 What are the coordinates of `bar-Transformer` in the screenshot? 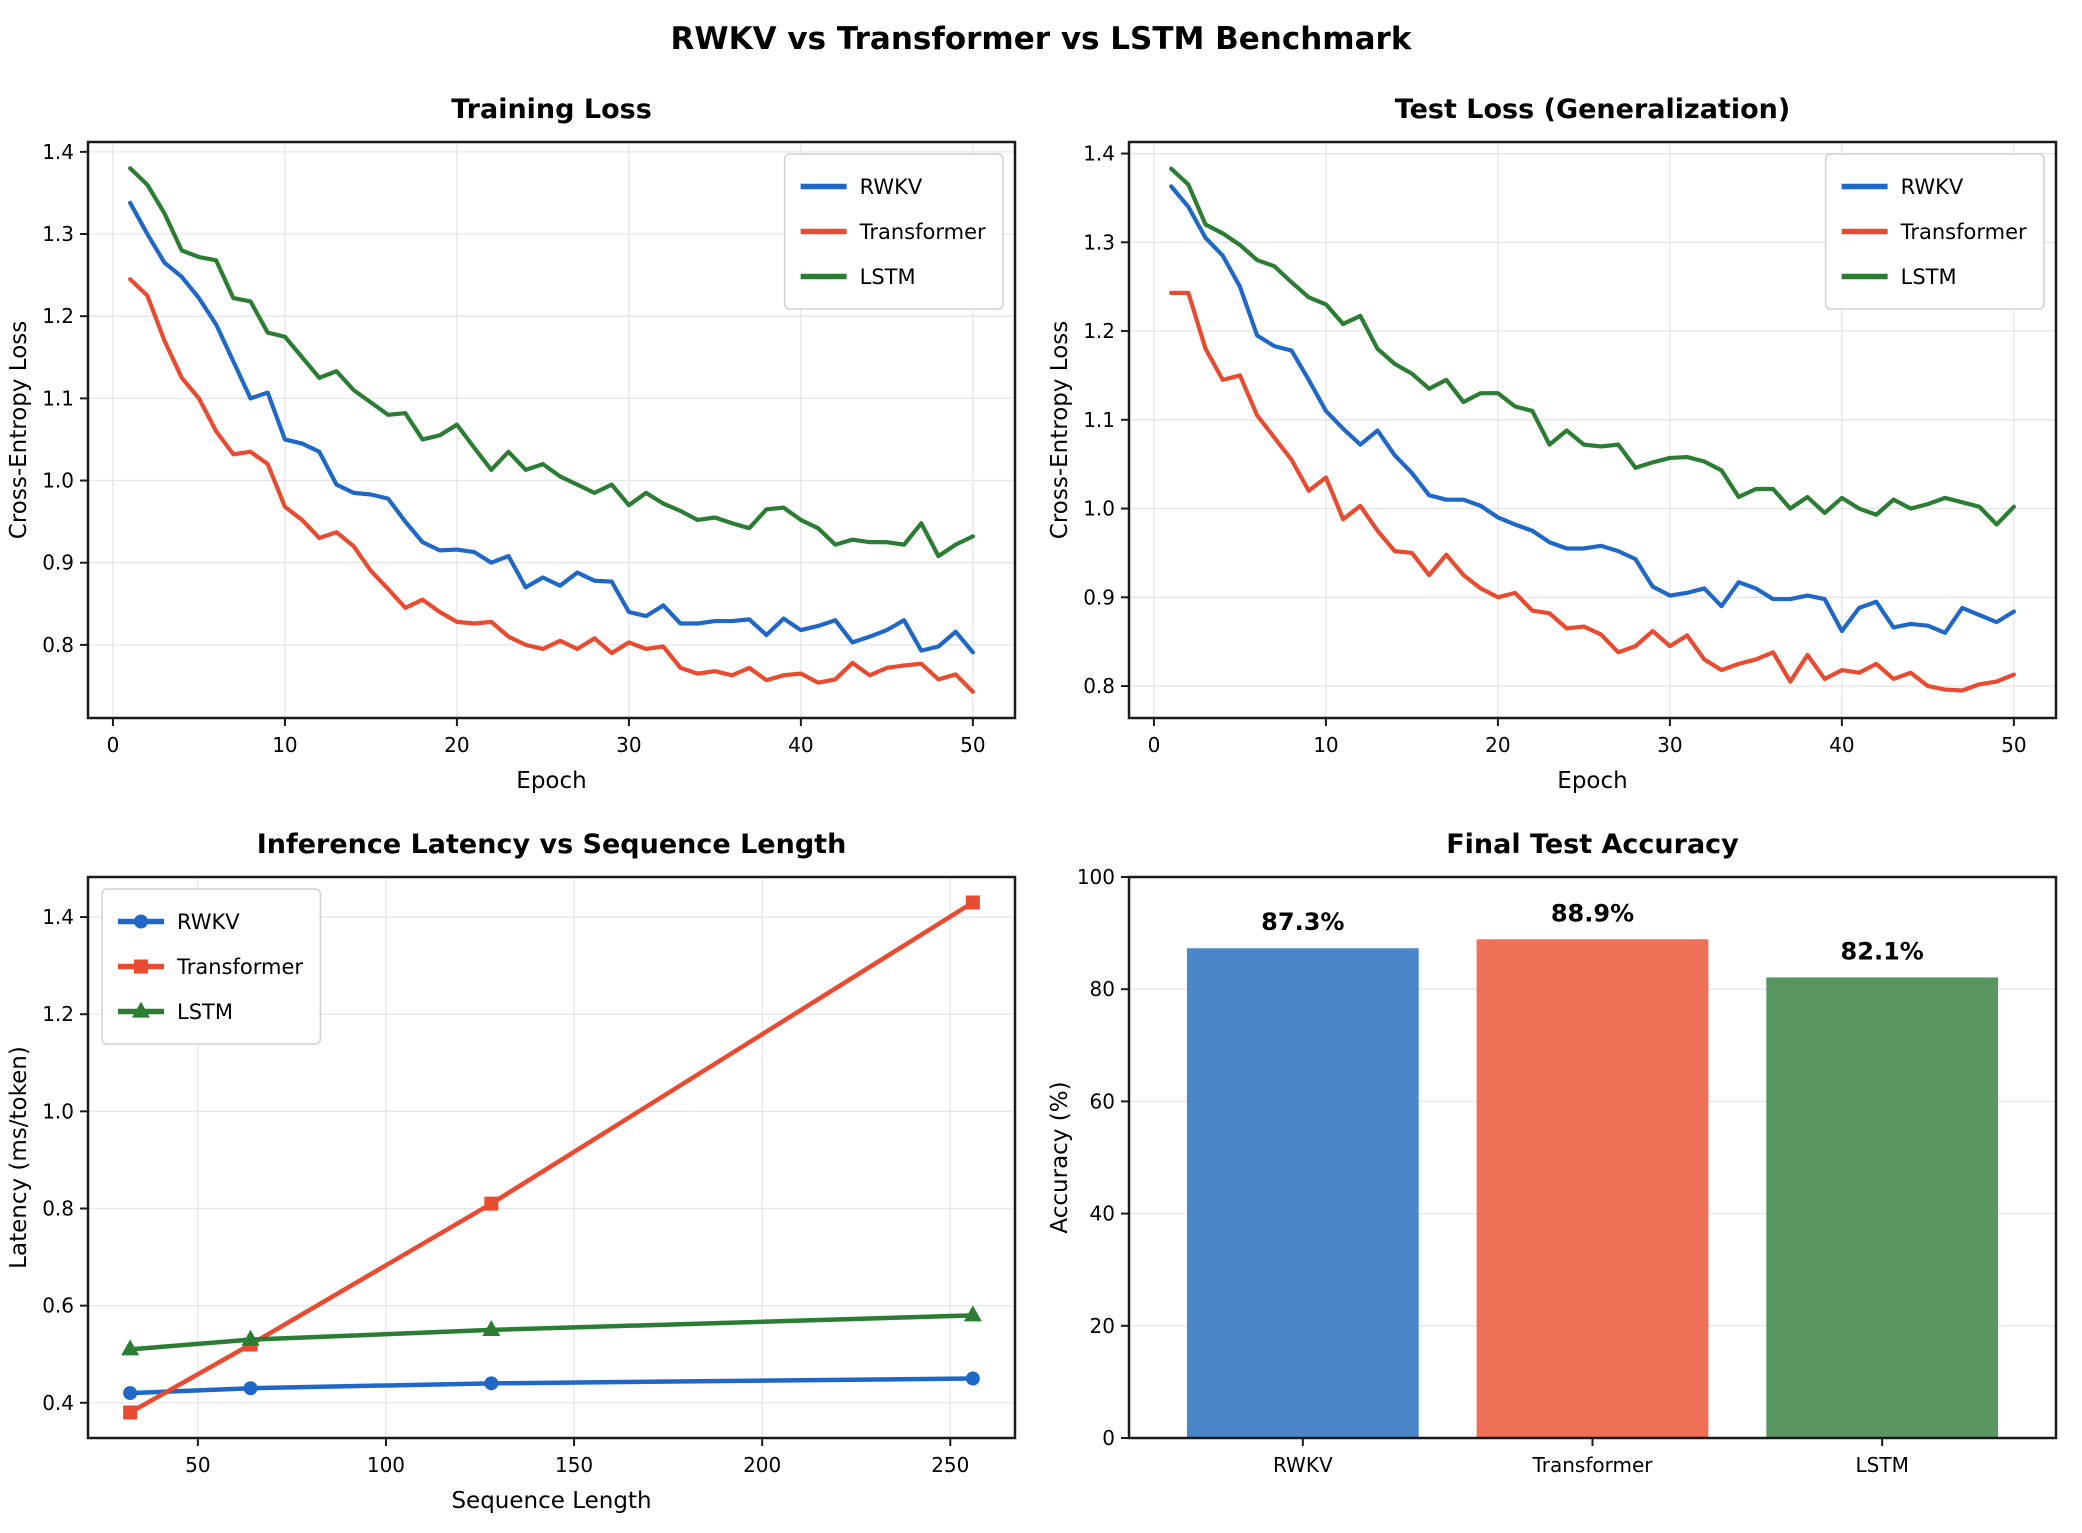 It's located at (1592, 1188).